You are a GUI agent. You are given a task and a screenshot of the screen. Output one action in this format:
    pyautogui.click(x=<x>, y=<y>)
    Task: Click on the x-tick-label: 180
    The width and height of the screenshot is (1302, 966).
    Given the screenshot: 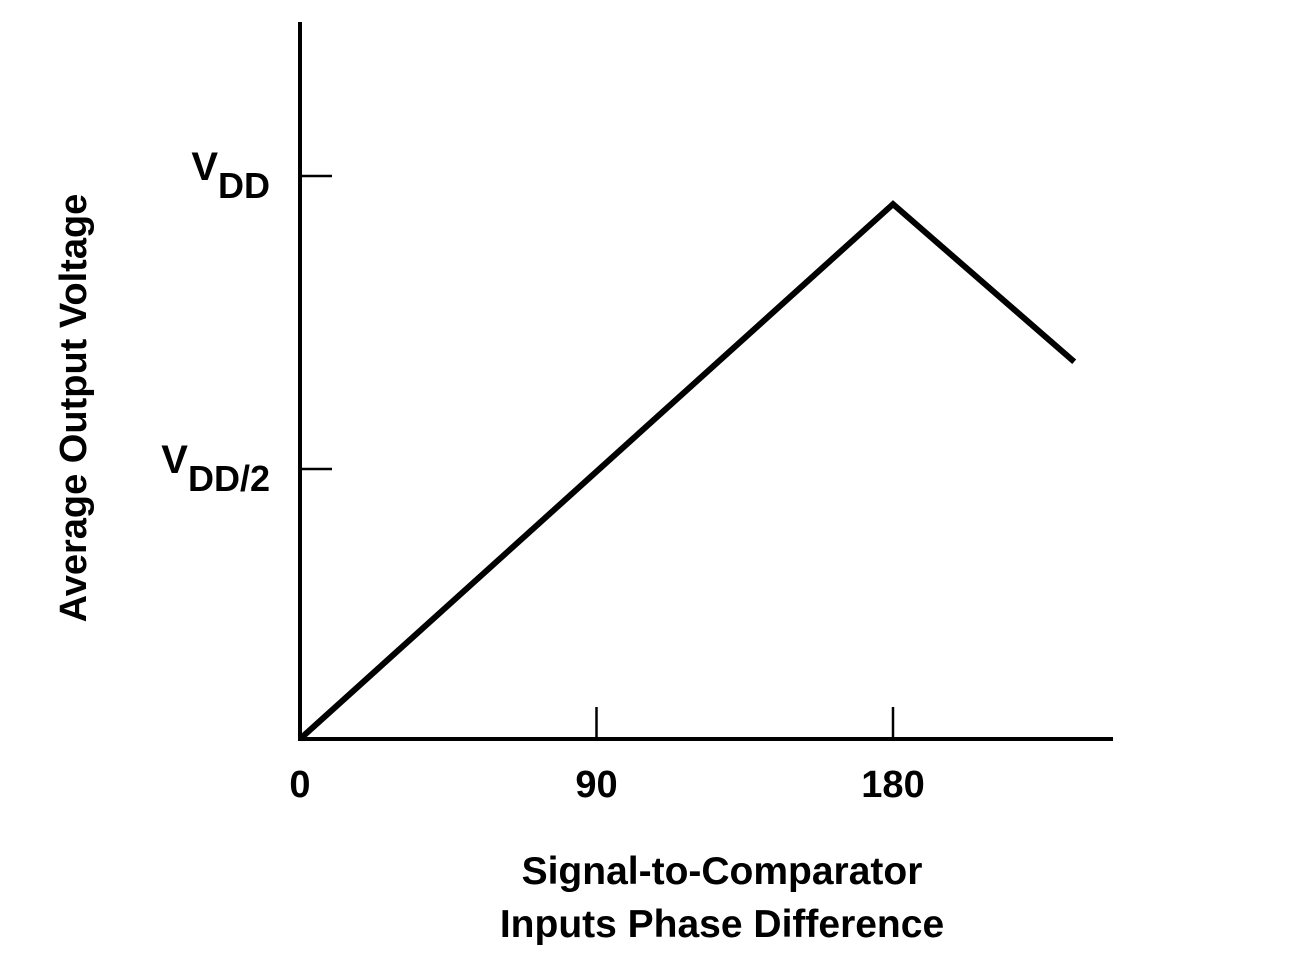 What is the action you would take?
    pyautogui.click(x=892, y=785)
    